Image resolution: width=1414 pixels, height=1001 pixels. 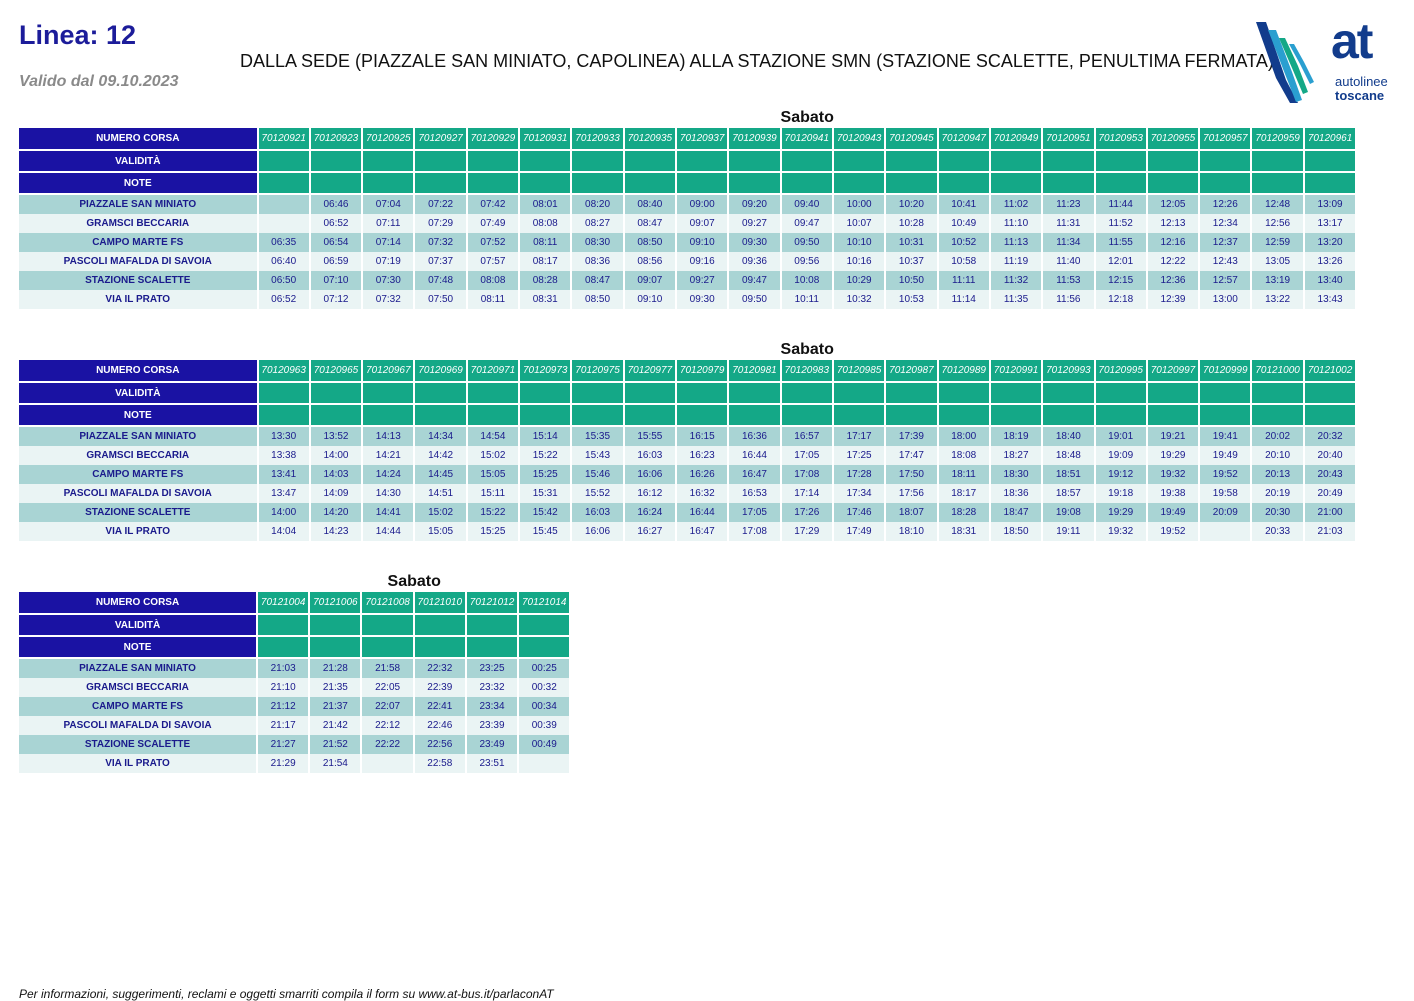 What do you see at coordinates (598, 261) in the screenshot?
I see `time-cell: 08:36` at bounding box center [598, 261].